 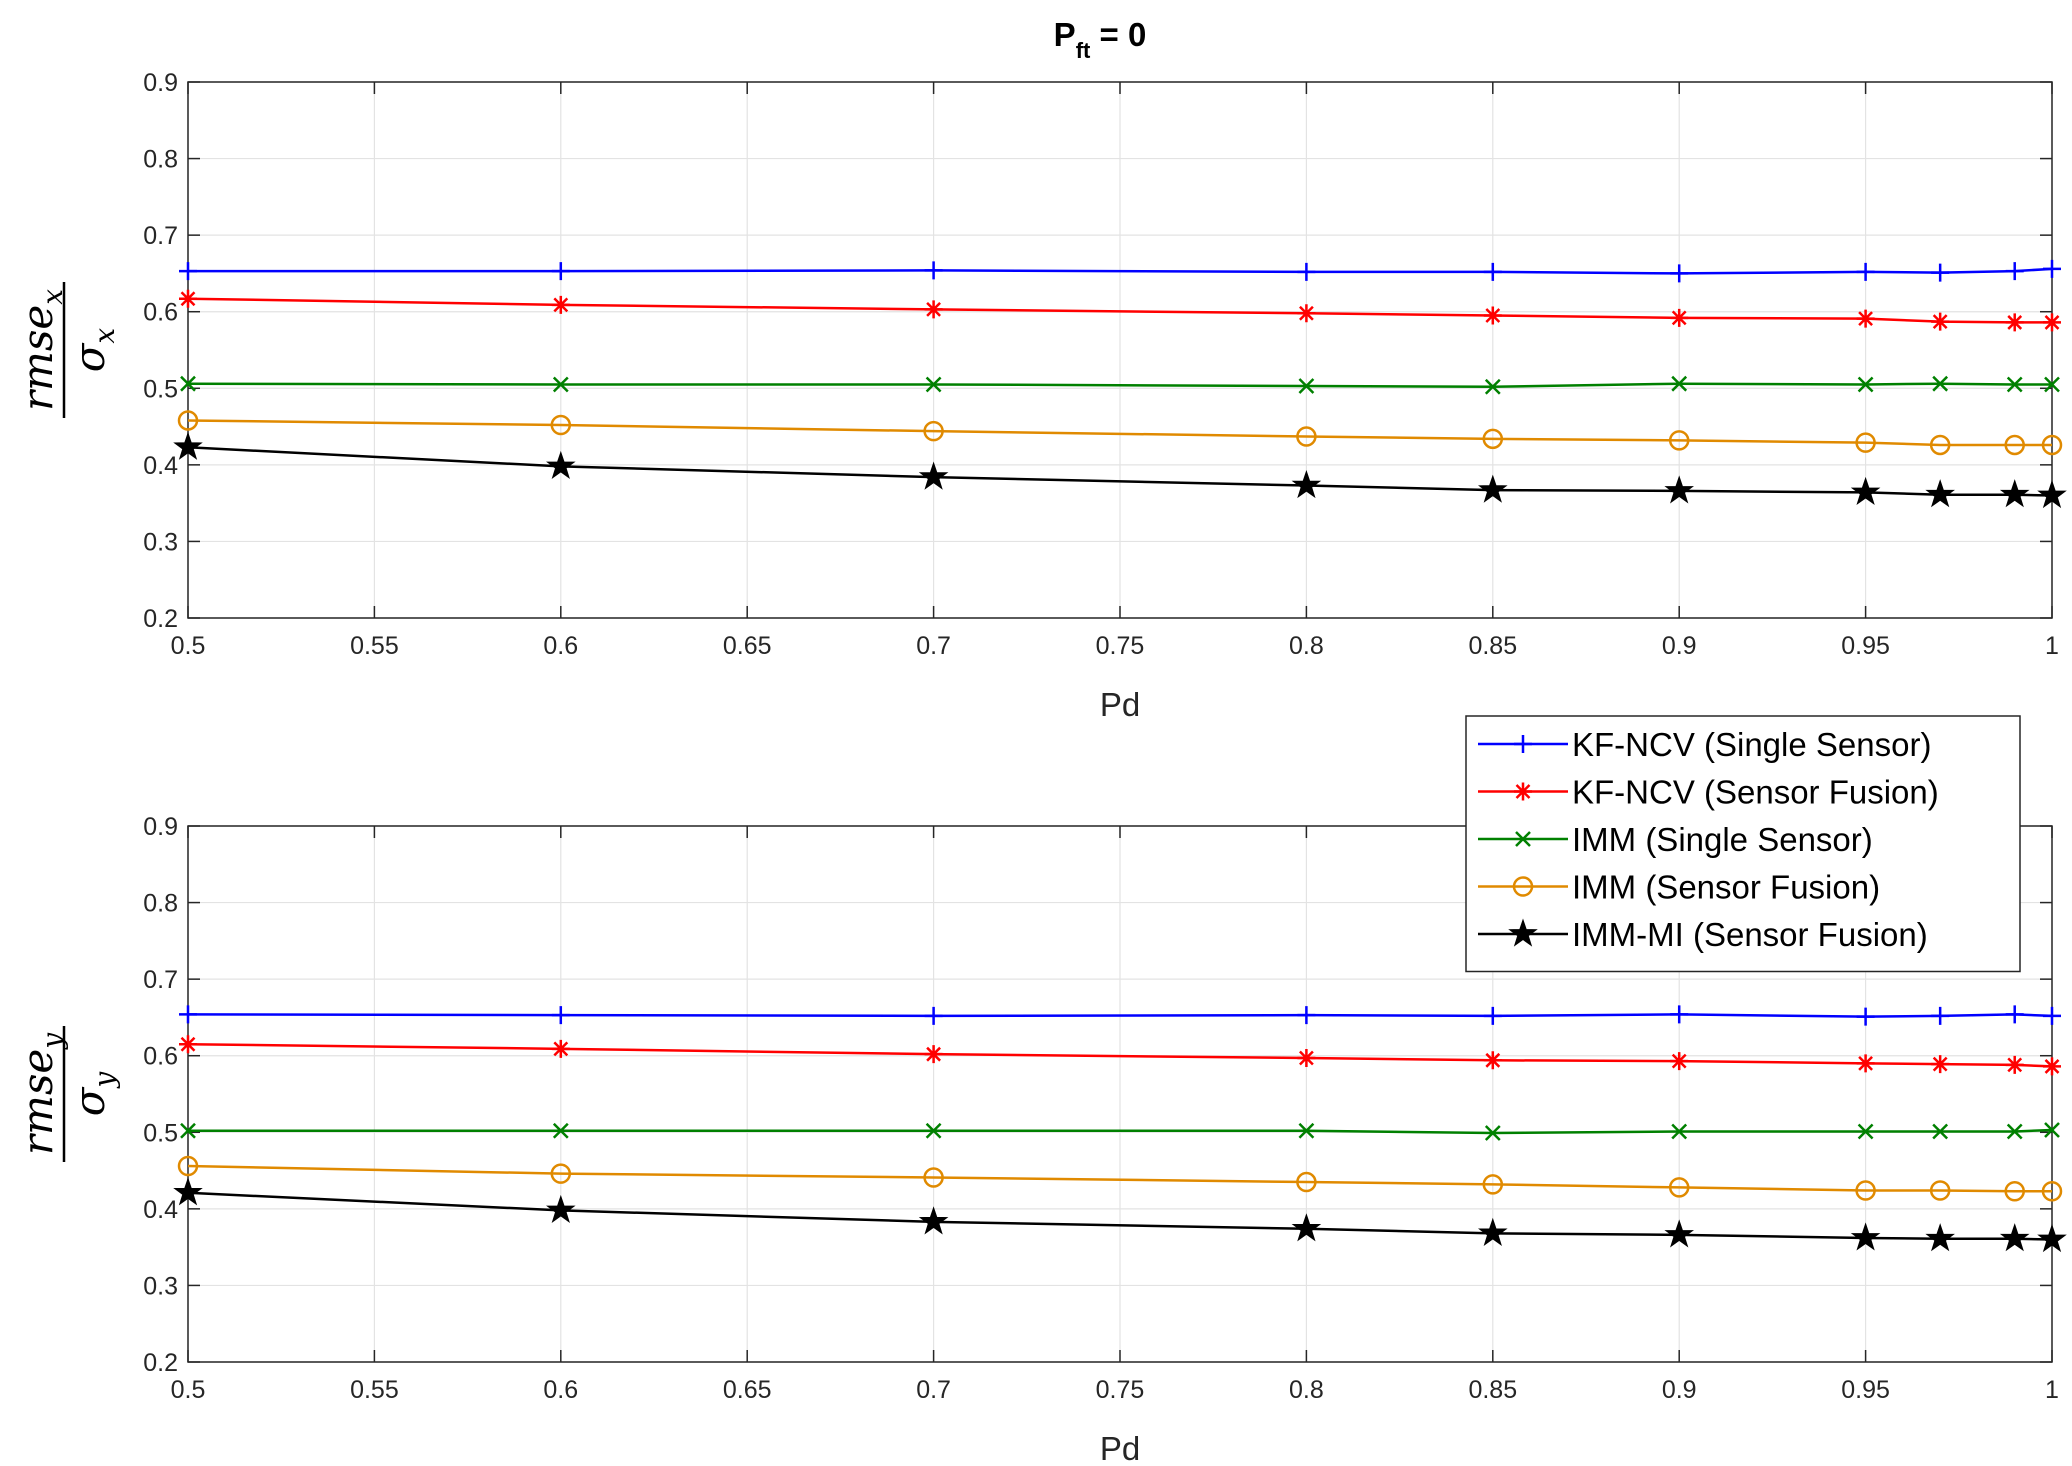 I want to click on title-main: P, so click(x=1065, y=34).